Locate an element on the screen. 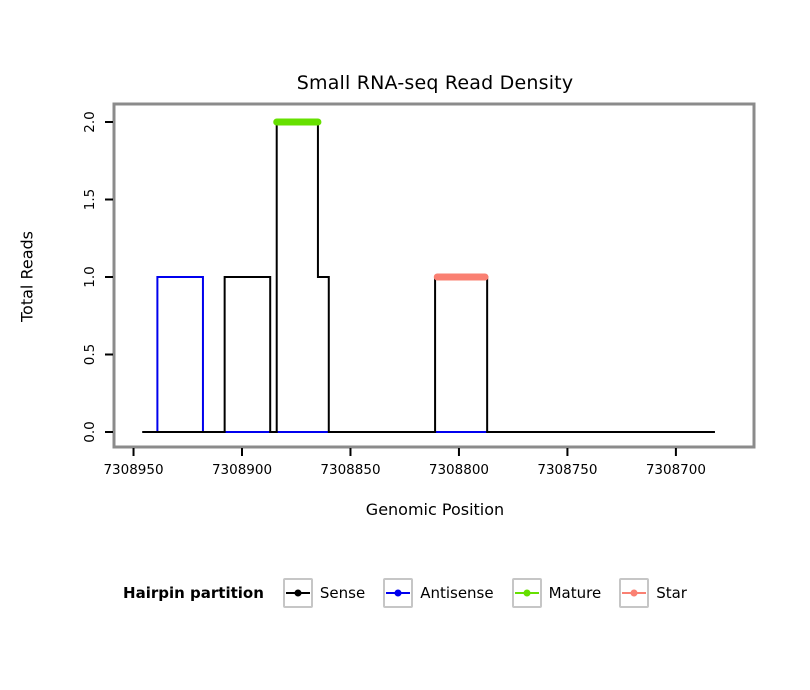 The width and height of the screenshot is (810, 690). legend-label: Antisense is located at coordinates (457, 593).